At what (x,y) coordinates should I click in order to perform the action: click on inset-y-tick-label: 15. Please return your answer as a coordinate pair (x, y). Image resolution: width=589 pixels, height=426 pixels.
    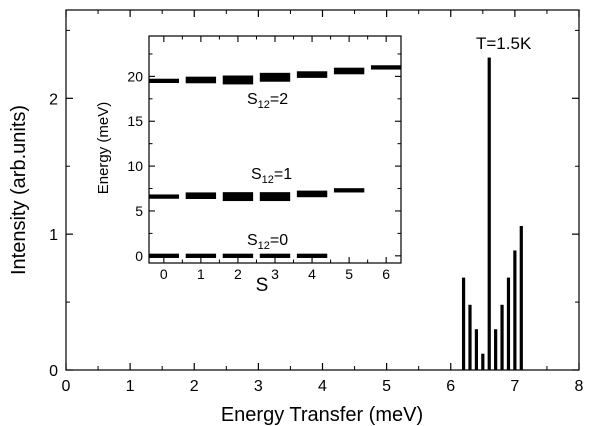
    Looking at the image, I should click on (135, 121).